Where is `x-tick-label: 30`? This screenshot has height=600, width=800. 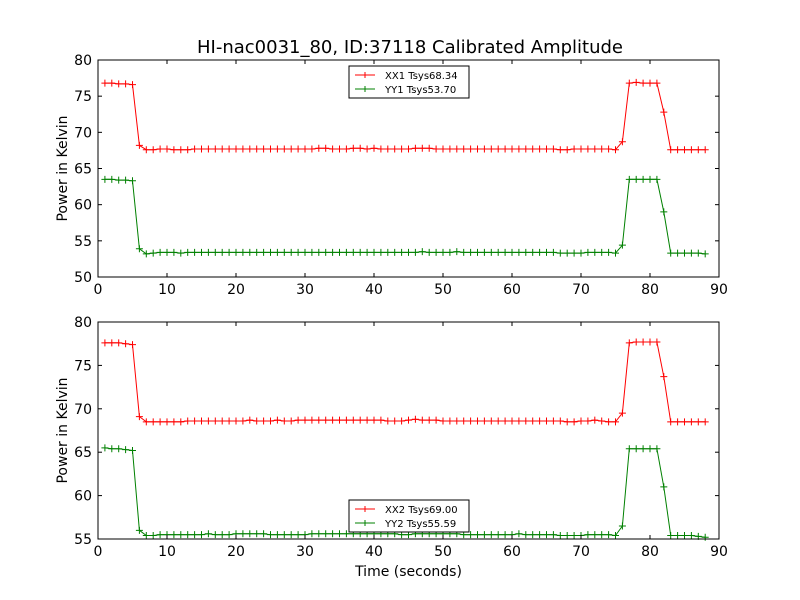
x-tick-label: 30 is located at coordinates (305, 290).